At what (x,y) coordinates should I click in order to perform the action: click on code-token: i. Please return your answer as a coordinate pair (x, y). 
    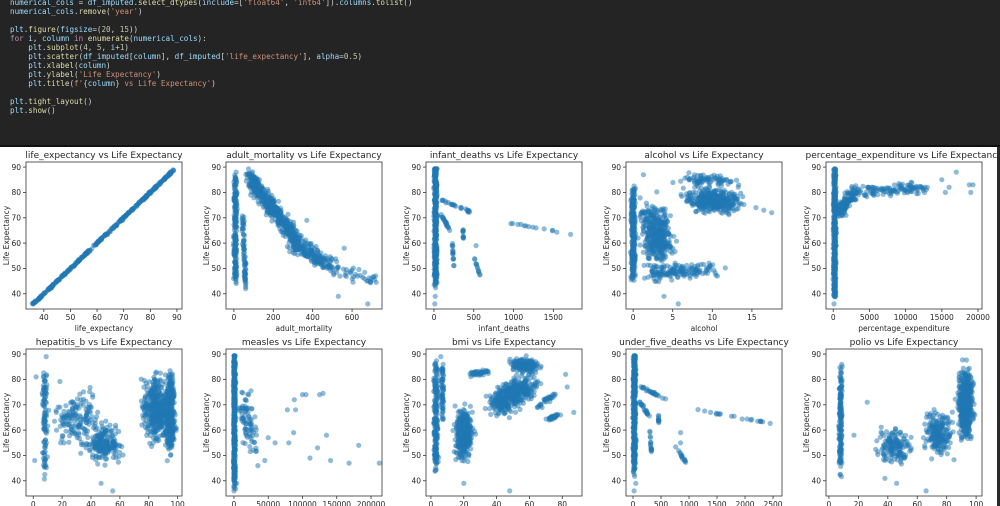
    Looking at the image, I should click on (30, 38).